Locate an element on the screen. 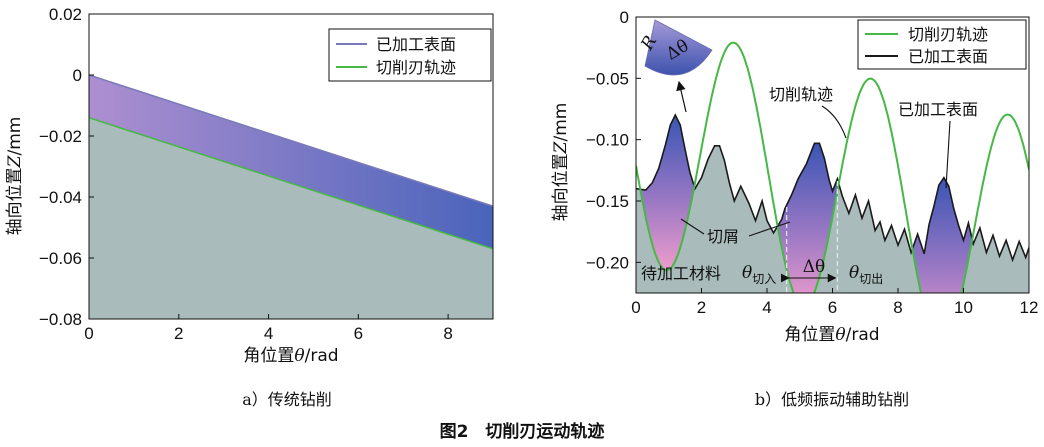 The height and width of the screenshot is (447, 1044). surface-leader is located at coordinates (948, 154).